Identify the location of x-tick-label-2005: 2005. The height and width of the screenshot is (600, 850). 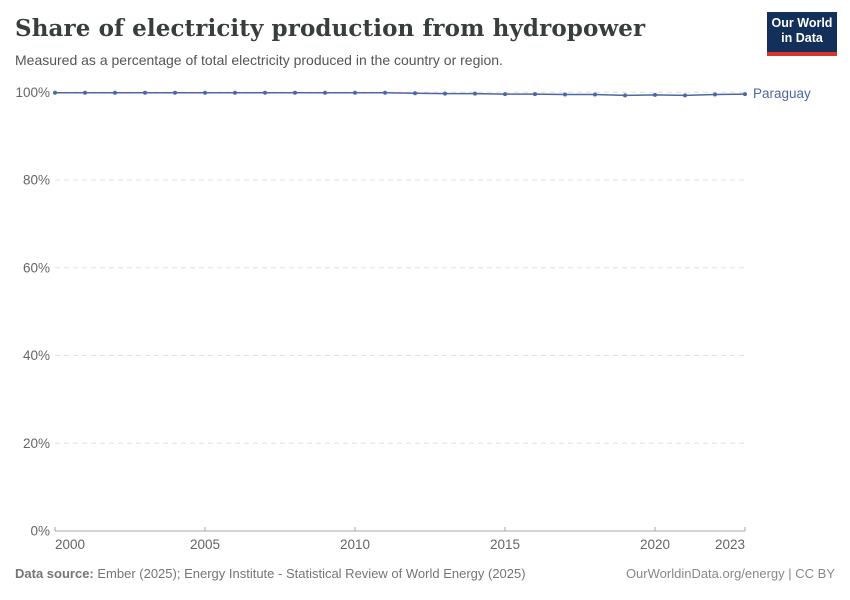
(205, 544).